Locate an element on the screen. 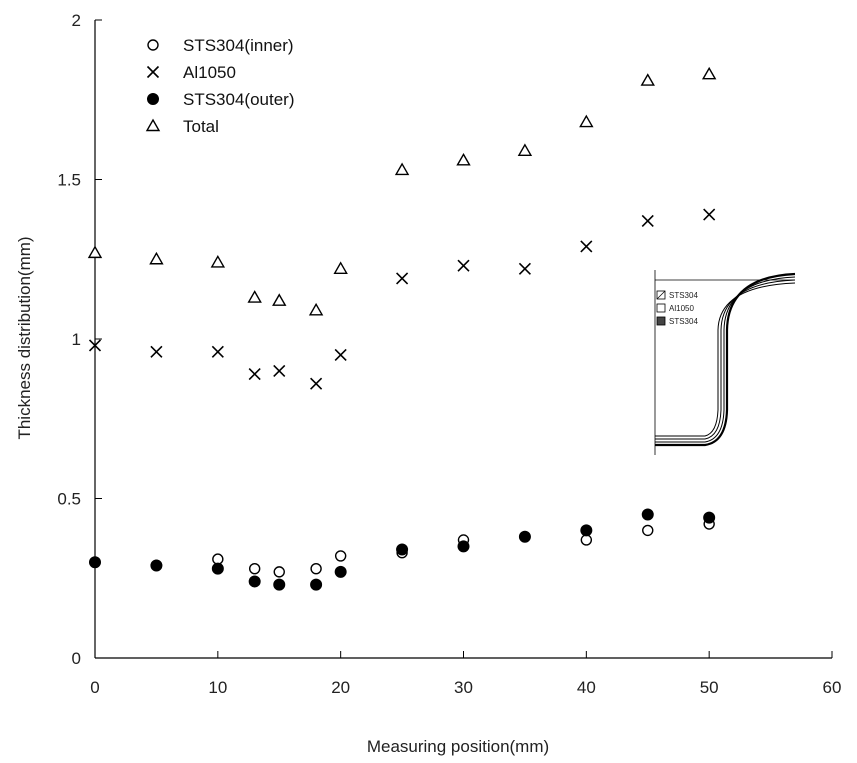  x-axis-title: Measuring position(mm) is located at coordinates (458, 746).